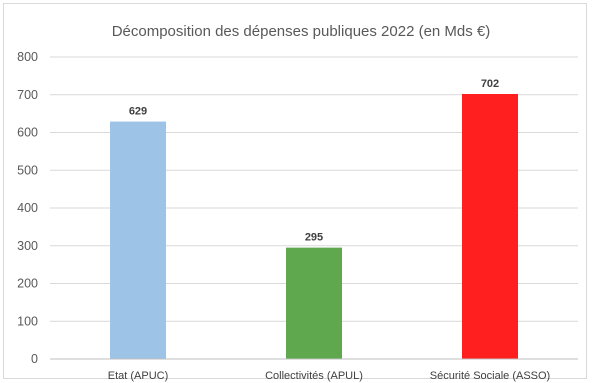 The width and height of the screenshot is (592, 383). I want to click on y-axis: 0 100 200 300 400 500 600 700 800, so click(27, 208).